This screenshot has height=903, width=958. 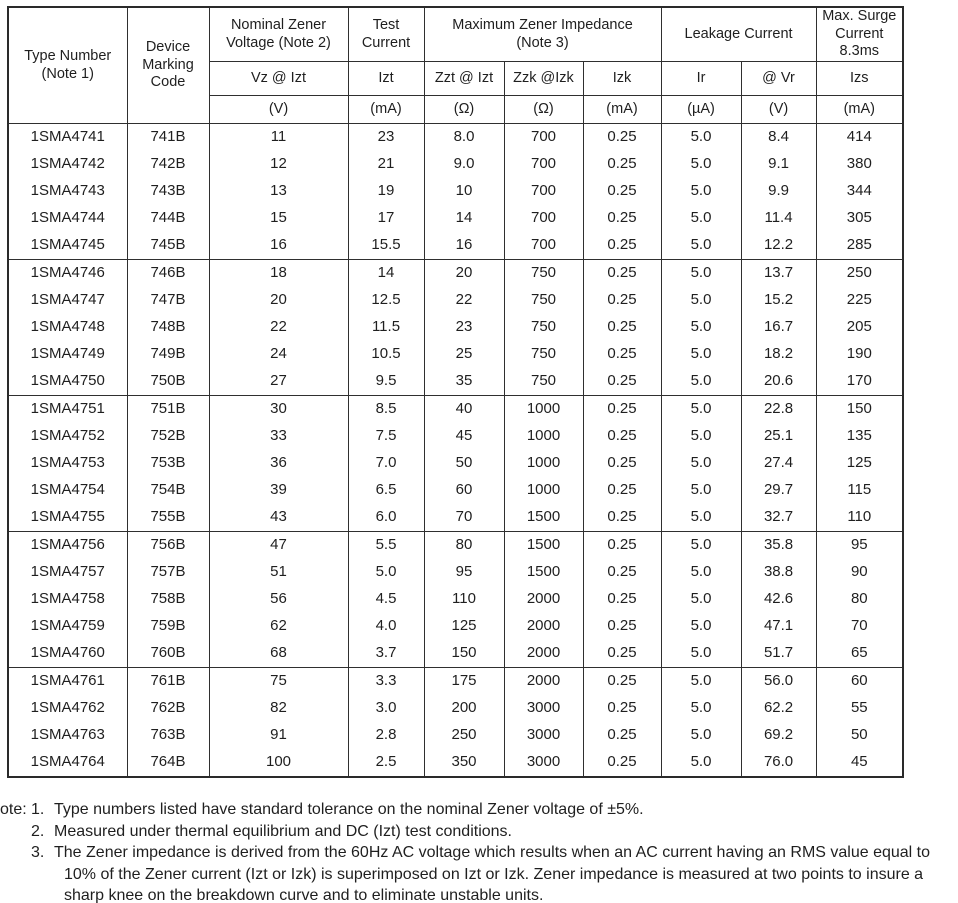 I want to click on unit-header-zzk: (Ω), so click(x=543, y=110).